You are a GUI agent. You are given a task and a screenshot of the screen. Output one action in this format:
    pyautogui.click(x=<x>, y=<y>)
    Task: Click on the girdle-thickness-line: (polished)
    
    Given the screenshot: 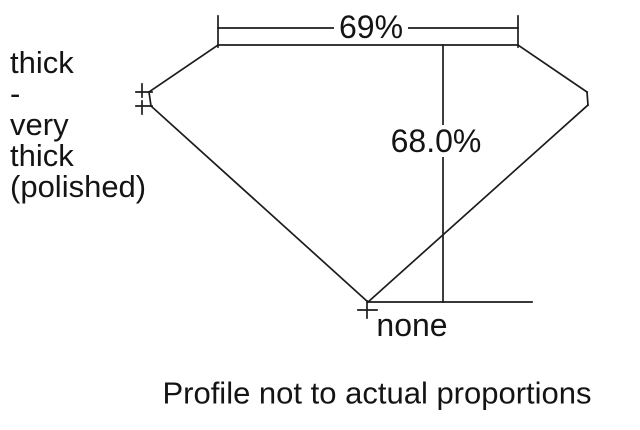 What is the action you would take?
    pyautogui.click(x=78, y=186)
    